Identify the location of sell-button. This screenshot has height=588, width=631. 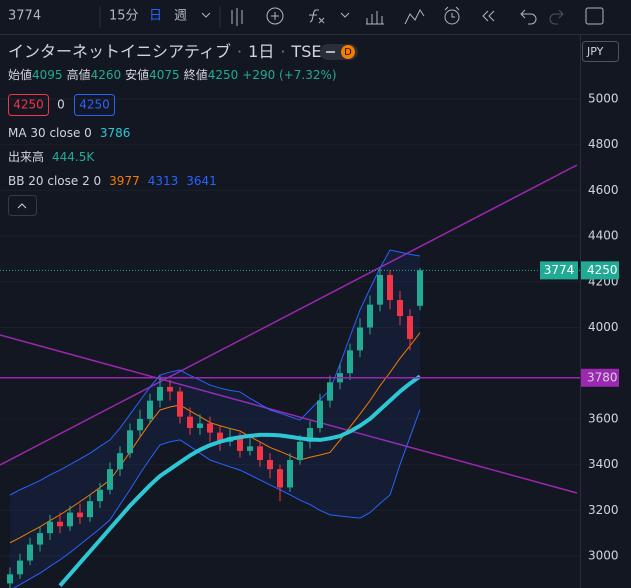
(28, 105).